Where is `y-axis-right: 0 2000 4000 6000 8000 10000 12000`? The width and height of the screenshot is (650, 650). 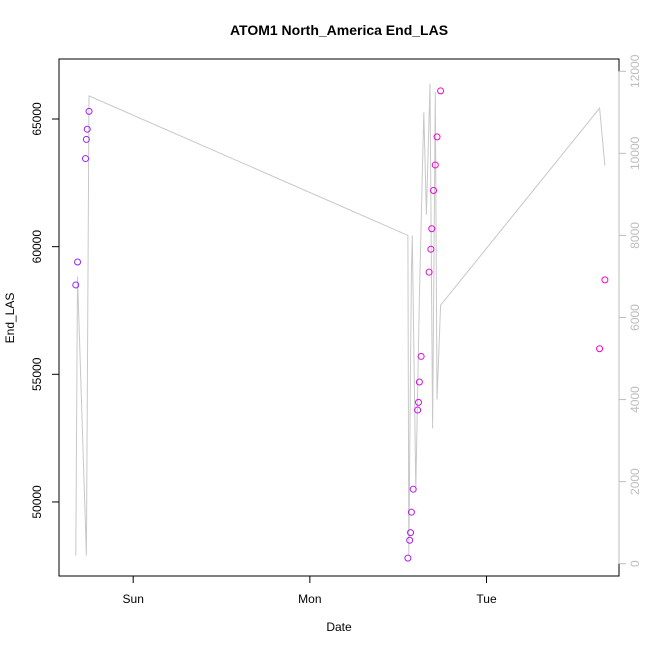 y-axis-right: 0 2000 4000 6000 8000 10000 12000 is located at coordinates (630, 310).